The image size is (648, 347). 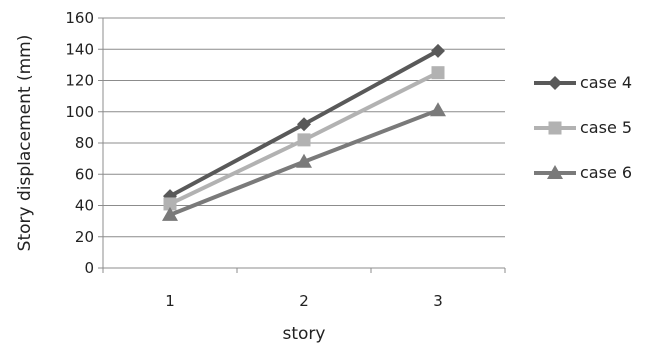 I want to click on y-tick-labels: 0 20 40 60 80 100 120 140 160, so click(x=79, y=143).